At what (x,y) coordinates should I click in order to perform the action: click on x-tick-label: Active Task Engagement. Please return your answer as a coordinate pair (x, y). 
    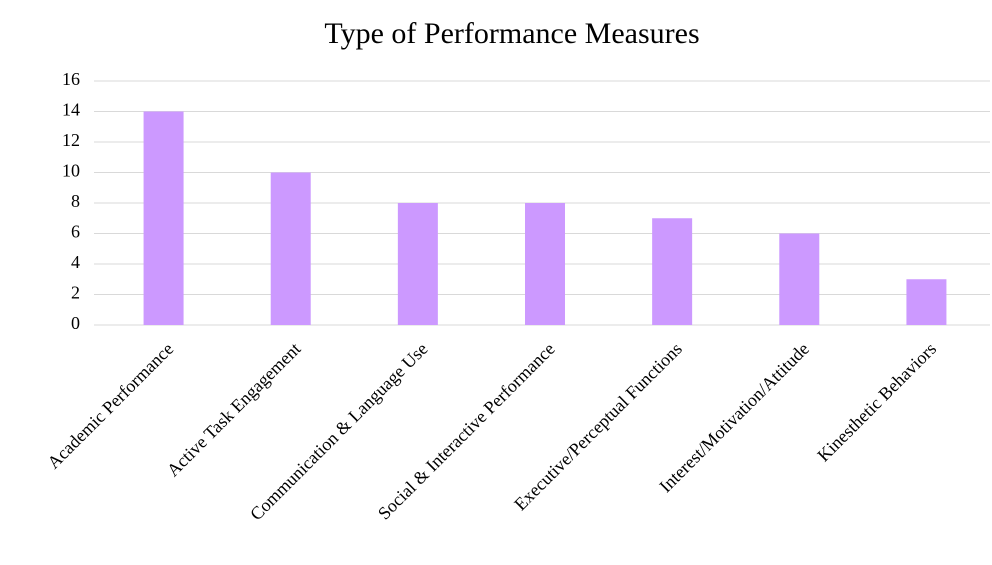
    Looking at the image, I should click on (234, 410).